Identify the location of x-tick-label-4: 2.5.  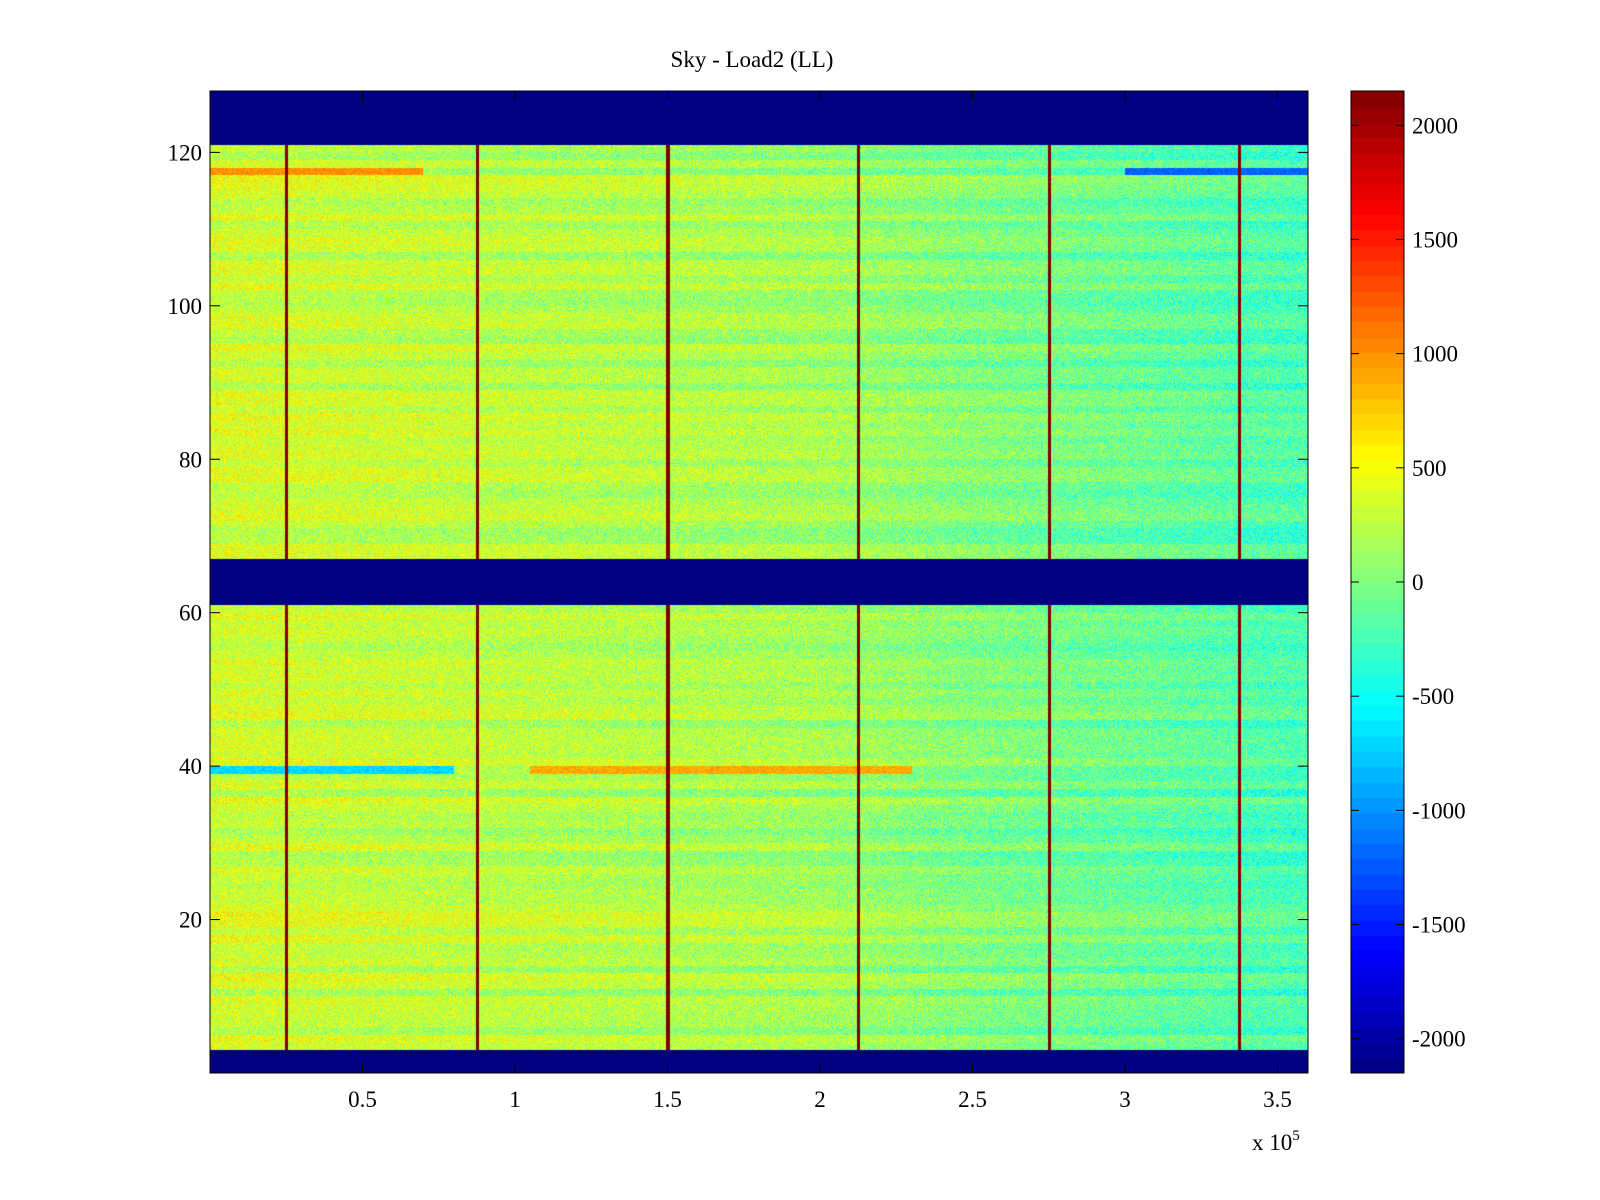
(972, 1099).